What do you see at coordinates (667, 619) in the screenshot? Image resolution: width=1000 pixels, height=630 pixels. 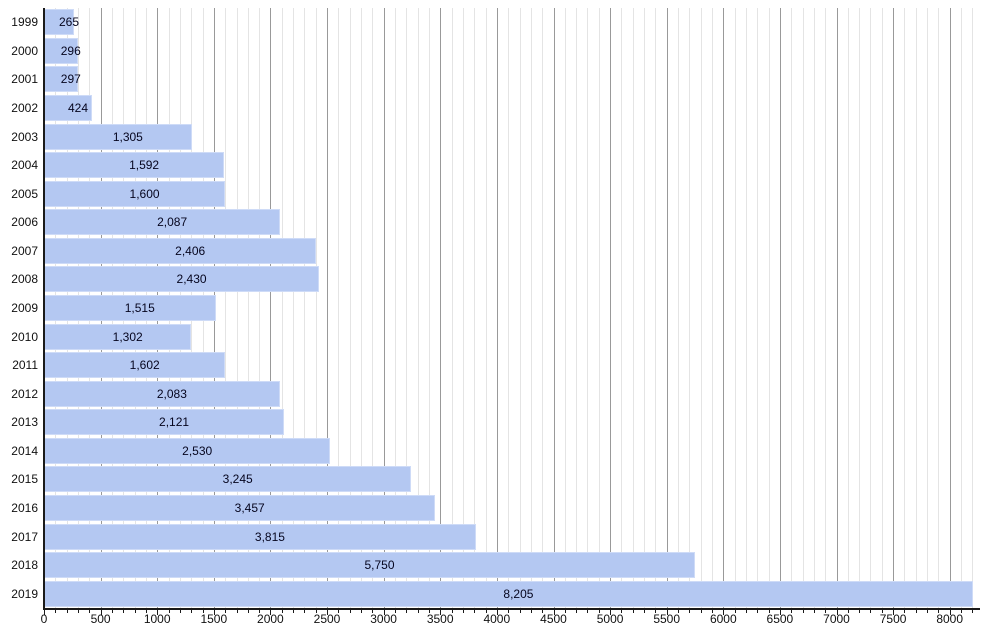 I see `x-tick-label: 5500` at bounding box center [667, 619].